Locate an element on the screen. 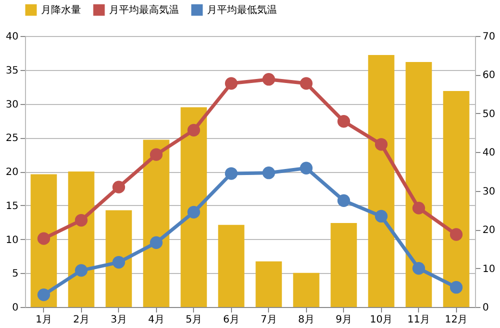 The image size is (500, 328). y-tick-label: 30 is located at coordinates (12, 104).